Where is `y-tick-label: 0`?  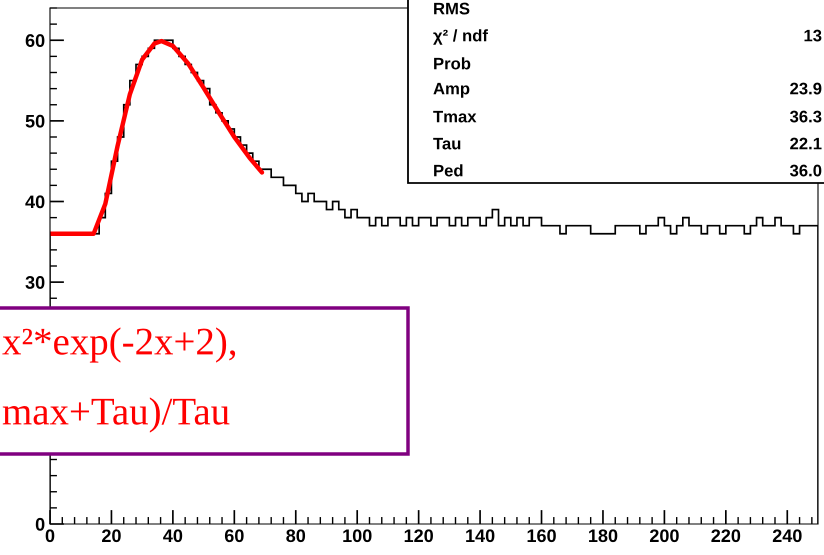
y-tick-label: 0 is located at coordinates (40, 524).